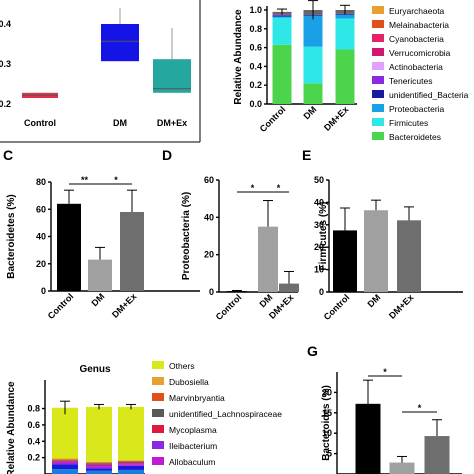 The height and width of the screenshot is (474, 474). What do you see at coordinates (5, 104) in the screenshot?
I see `boxplot-ytick-label: 0.2` at bounding box center [5, 104].